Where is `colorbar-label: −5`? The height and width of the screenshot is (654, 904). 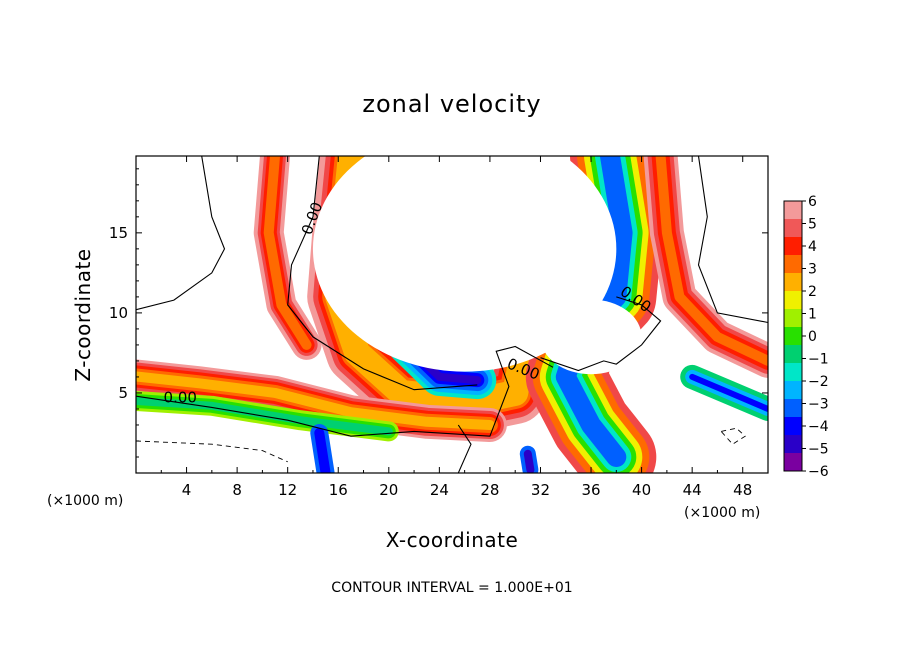
colorbar-label: −5 is located at coordinates (818, 450).